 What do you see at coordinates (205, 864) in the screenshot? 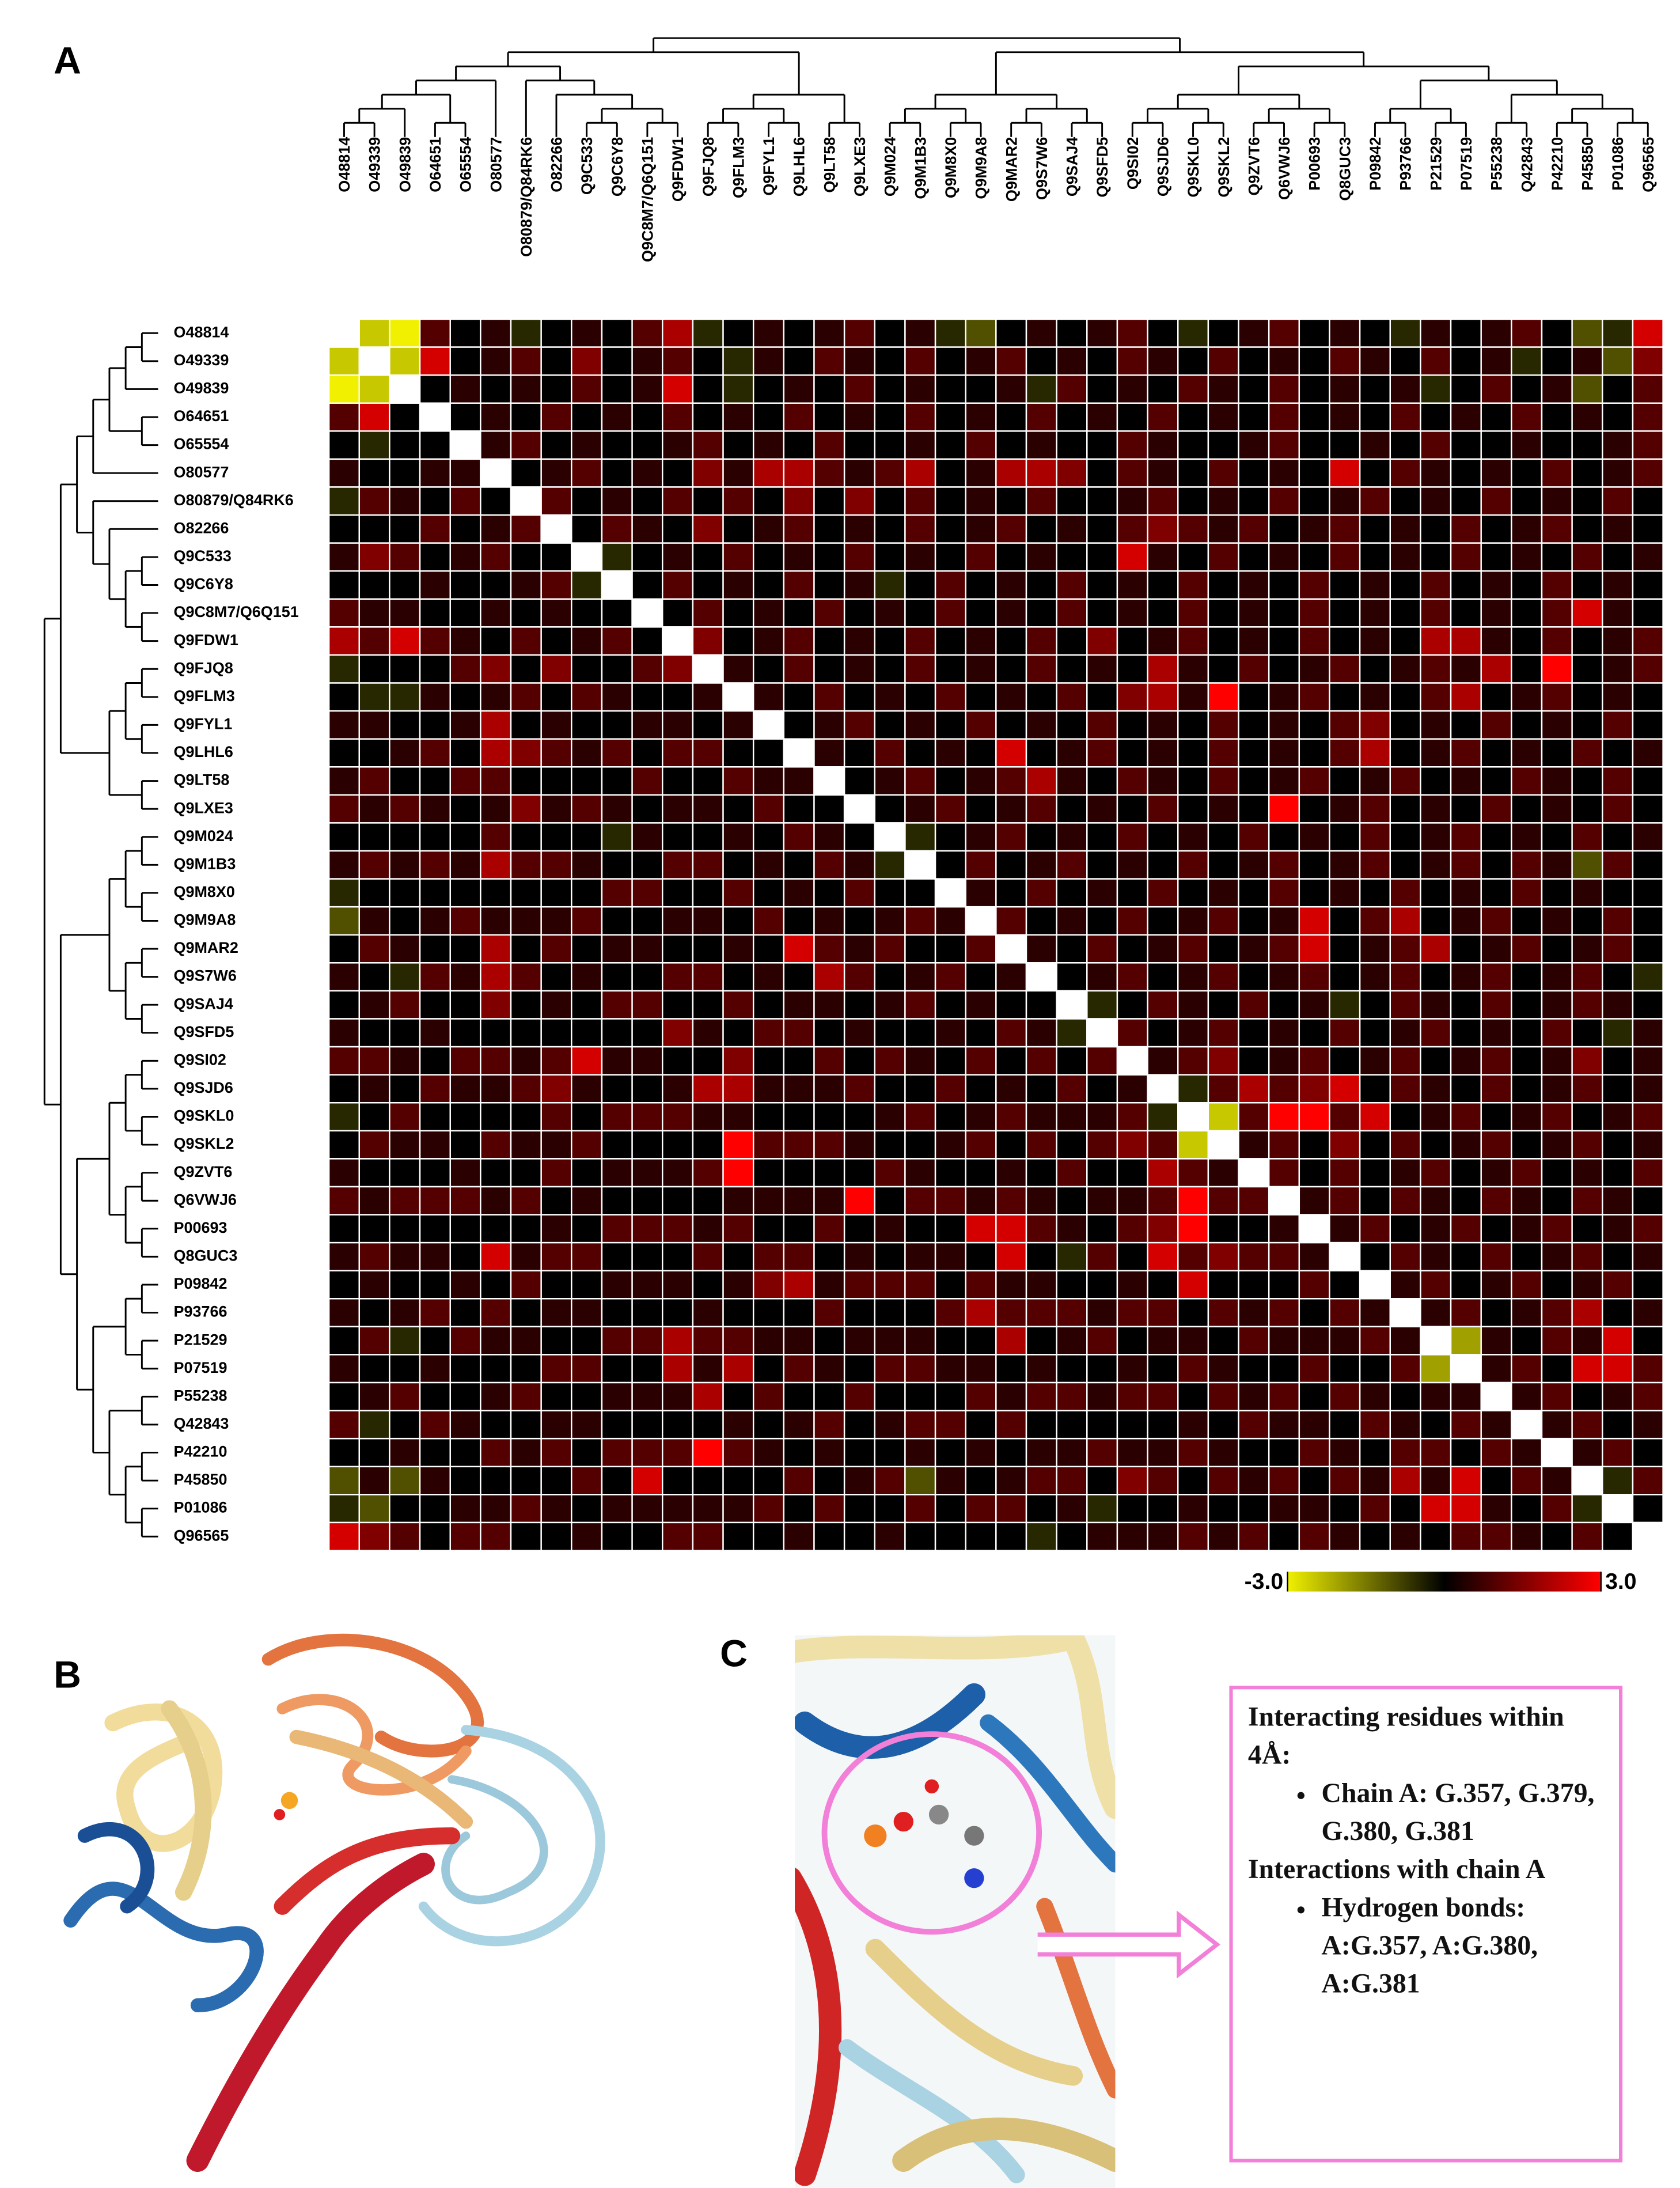
I see `row-label: Q9M1B3` at bounding box center [205, 864].